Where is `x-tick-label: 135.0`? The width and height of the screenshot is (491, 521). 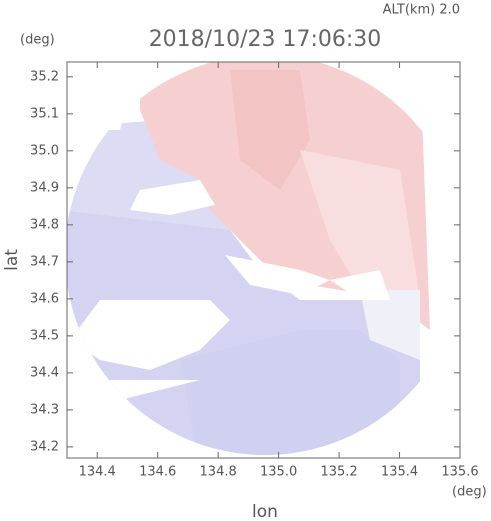 x-tick-label: 135.0 is located at coordinates (278, 472).